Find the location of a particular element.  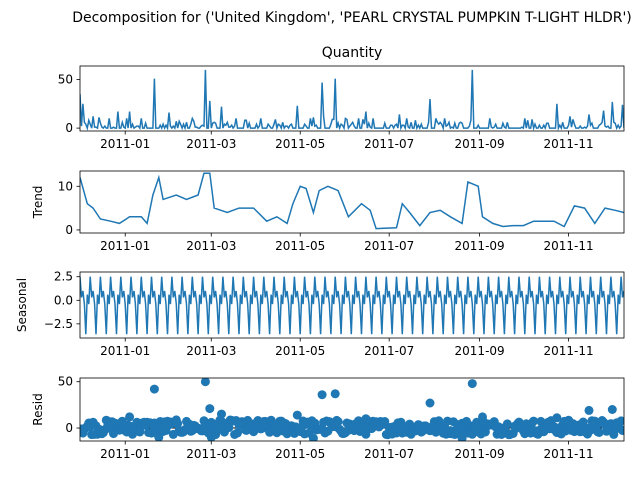

y-tick: 2.5 is located at coordinates (67, 277).